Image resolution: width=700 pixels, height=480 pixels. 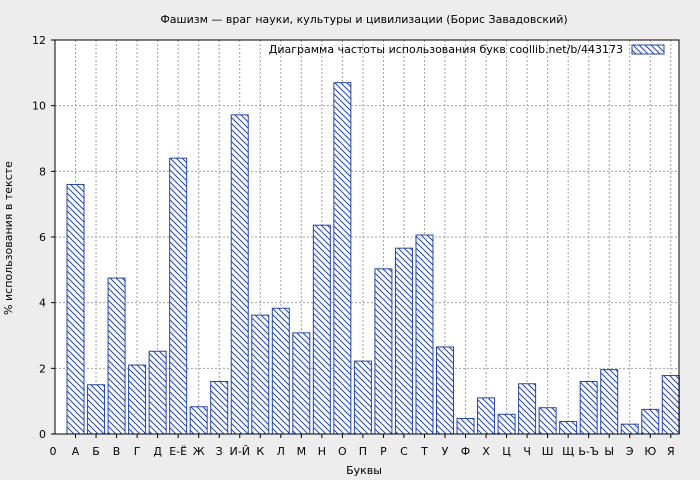 What do you see at coordinates (404, 451) in the screenshot?
I see `x-tick-label: С` at bounding box center [404, 451].